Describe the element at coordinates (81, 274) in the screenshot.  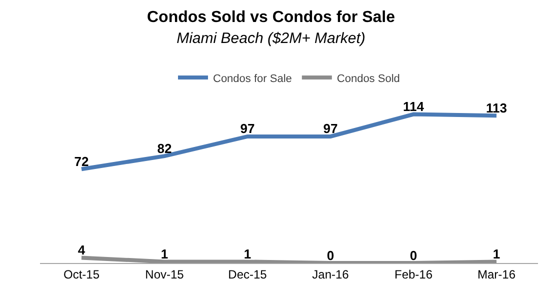
I see `x-tick-label: Oct-15` at that location.